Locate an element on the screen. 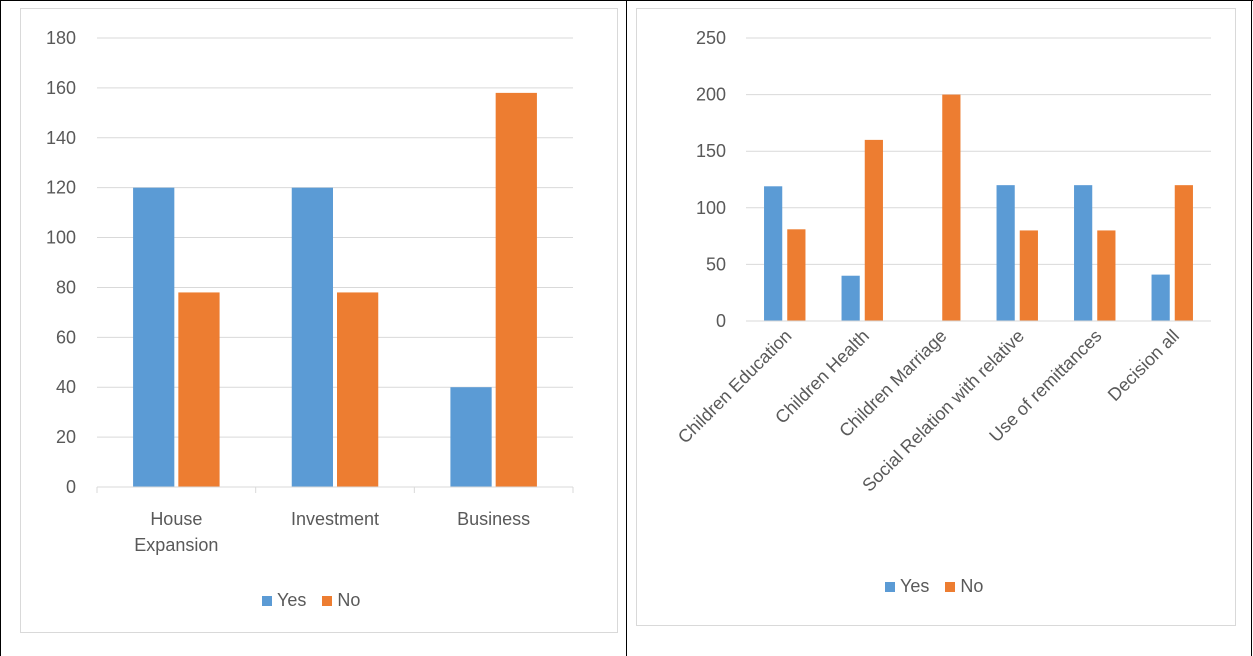 Image resolution: width=1253 pixels, height=656 pixels. y-tick-label: 40 is located at coordinates (66, 387).